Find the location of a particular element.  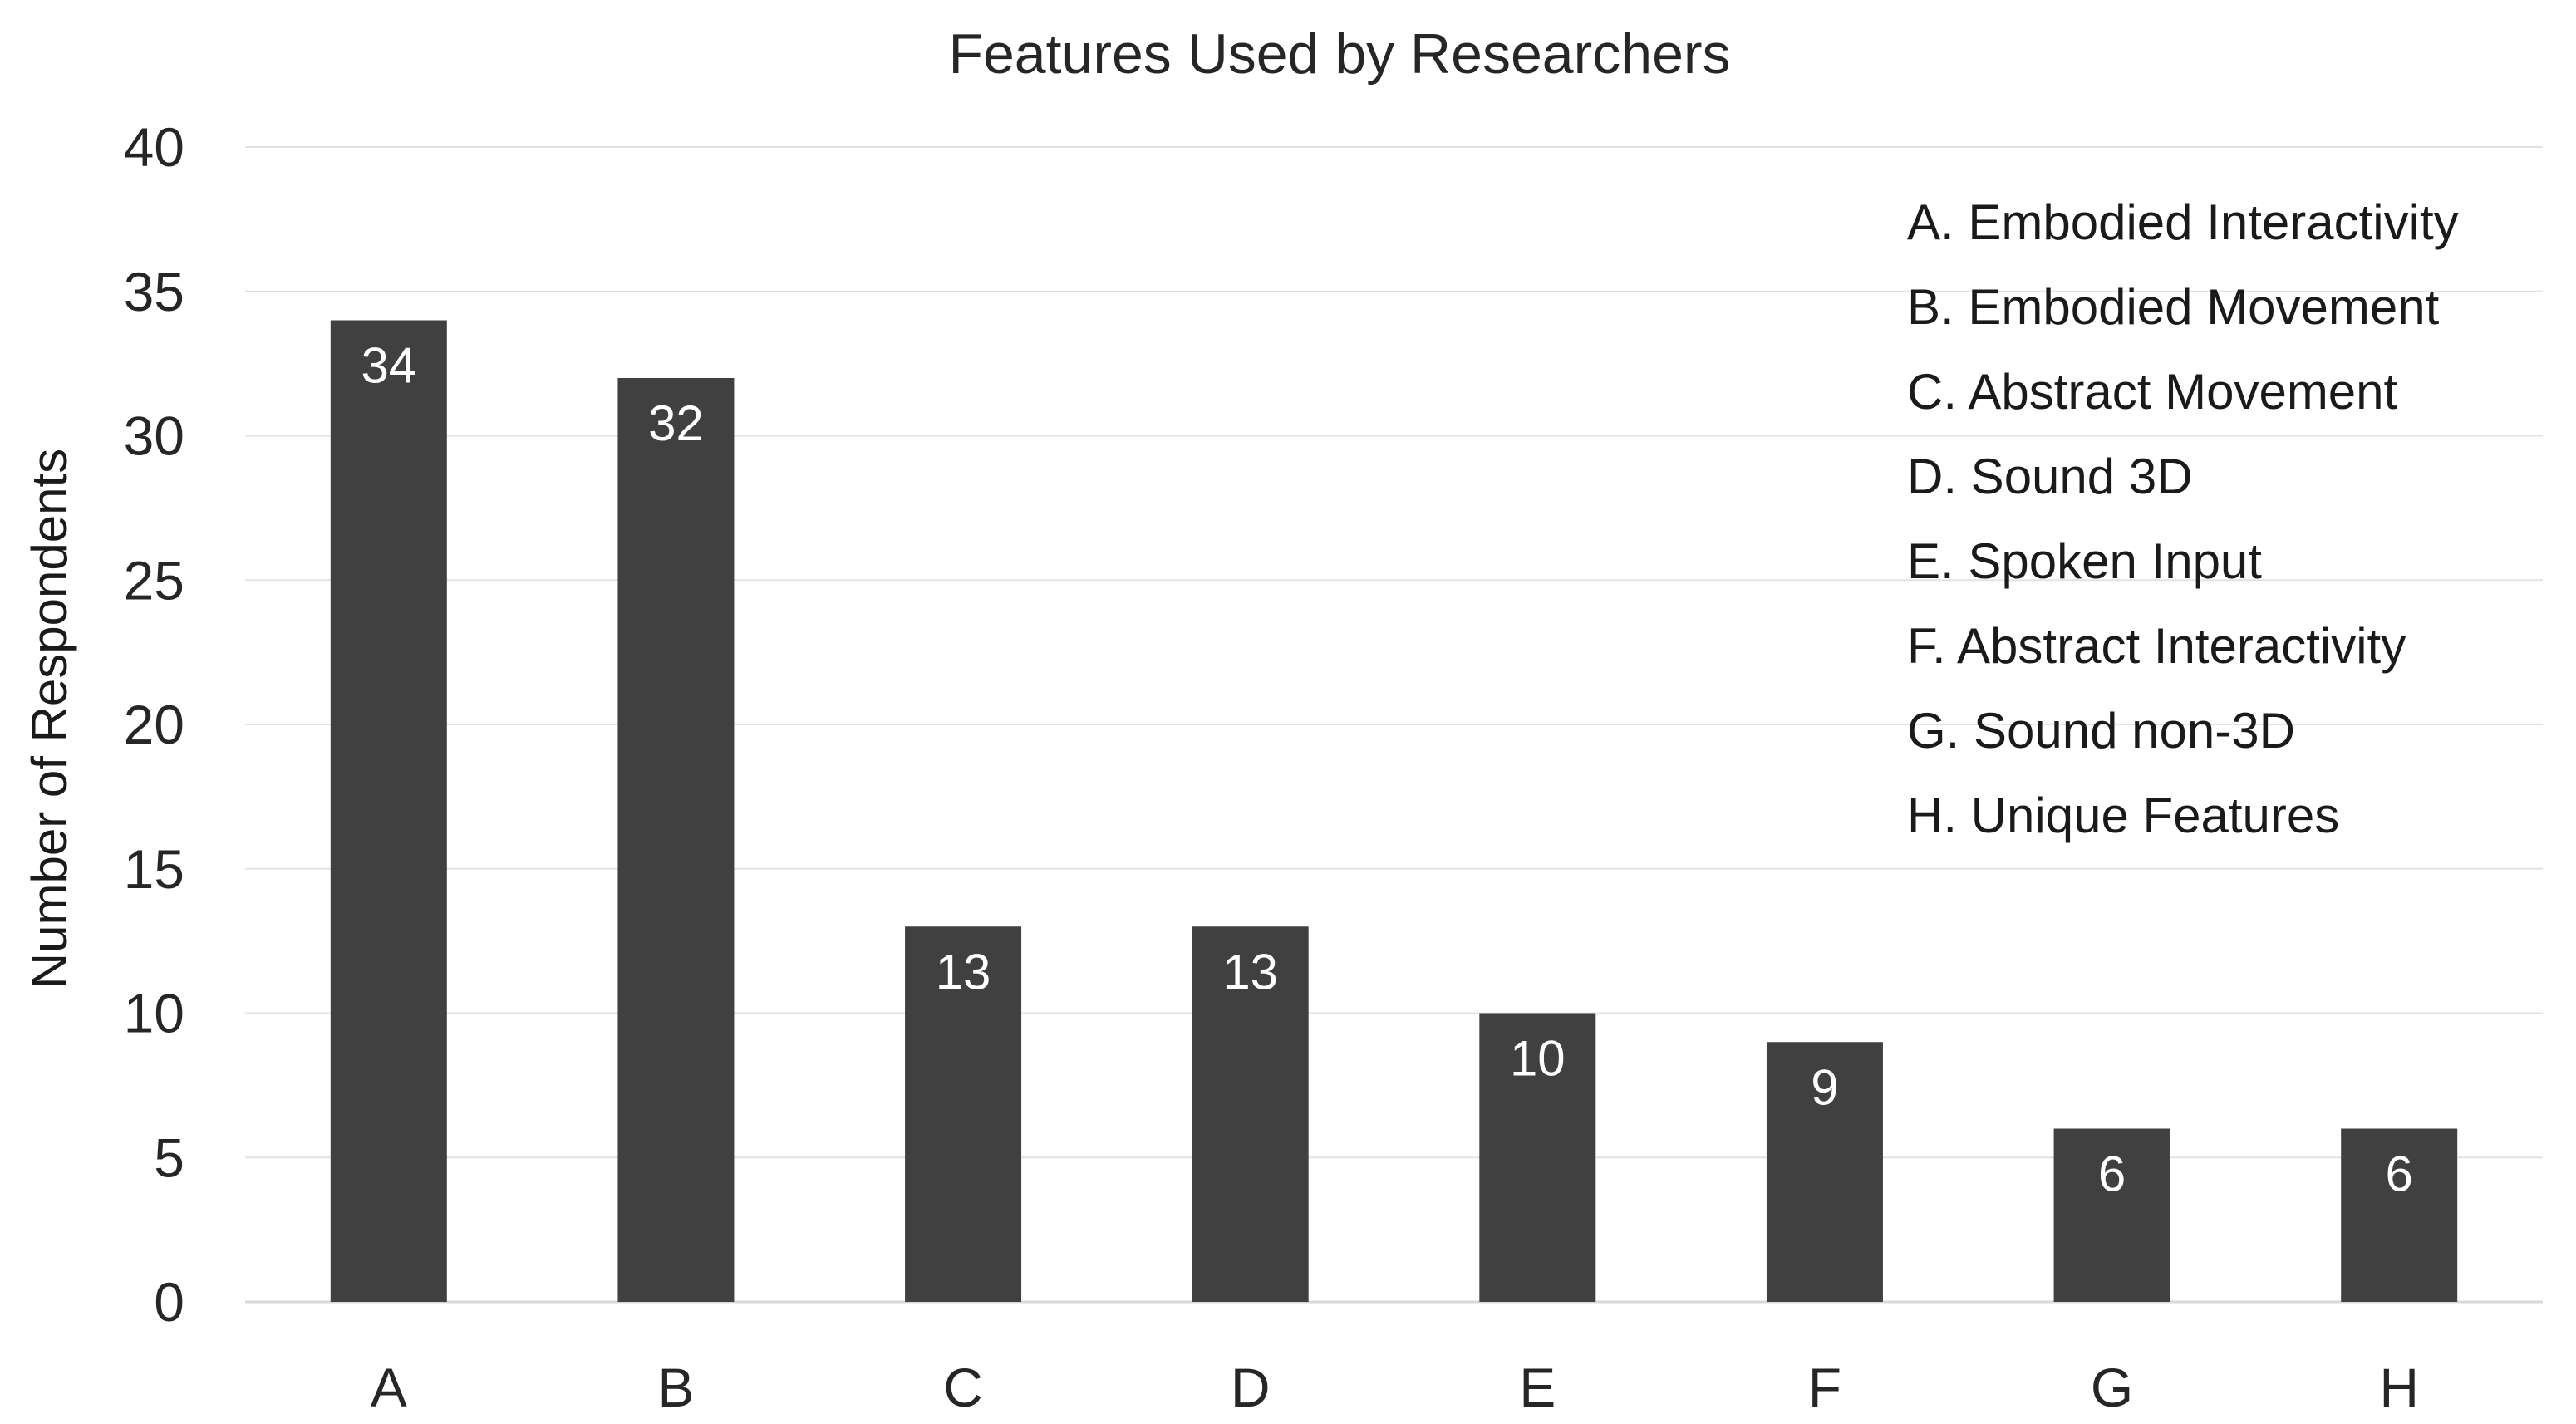

legend-entry: G. Sound non-3D is located at coordinates (2101, 731).